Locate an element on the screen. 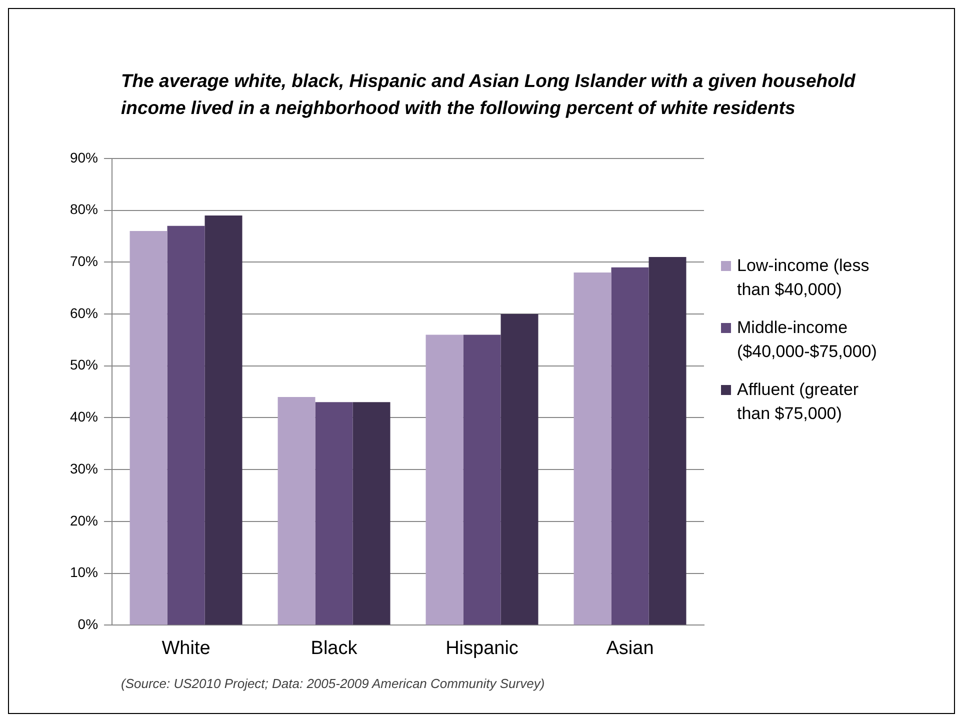  x-tick-label: Hispanic is located at coordinates (482, 648).